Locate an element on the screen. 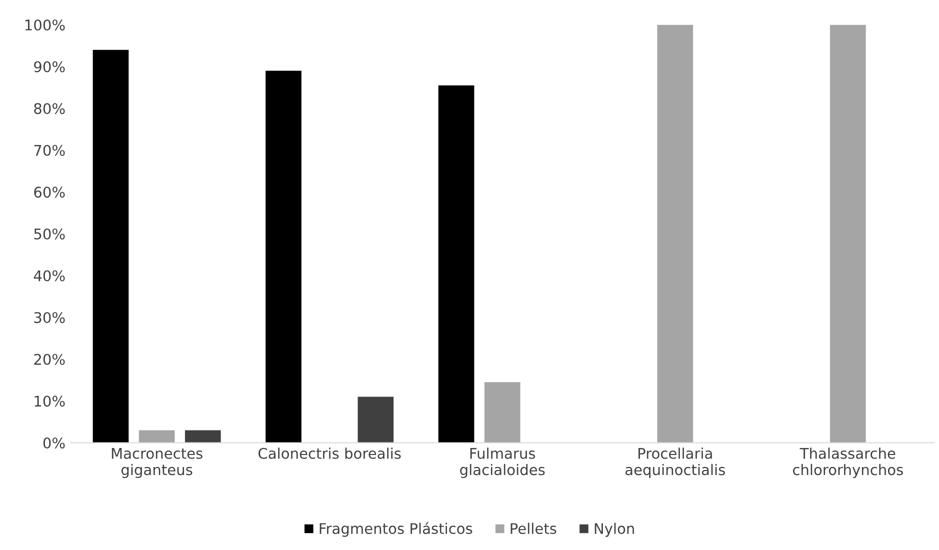 The image size is (939, 550). y-tick-label: 80% is located at coordinates (49, 108).